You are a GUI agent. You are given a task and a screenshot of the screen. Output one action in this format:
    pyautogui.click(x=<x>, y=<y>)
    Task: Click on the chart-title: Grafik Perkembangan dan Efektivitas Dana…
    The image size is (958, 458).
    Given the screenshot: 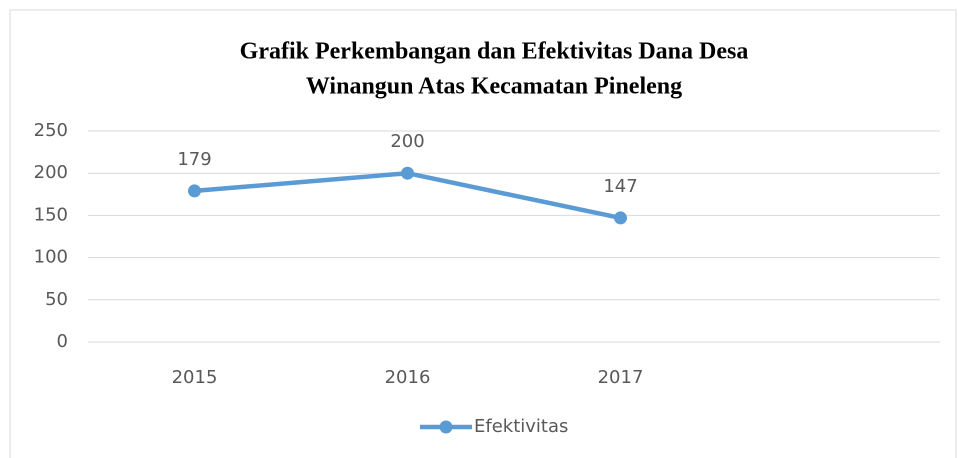 What is the action you would take?
    pyautogui.click(x=494, y=52)
    